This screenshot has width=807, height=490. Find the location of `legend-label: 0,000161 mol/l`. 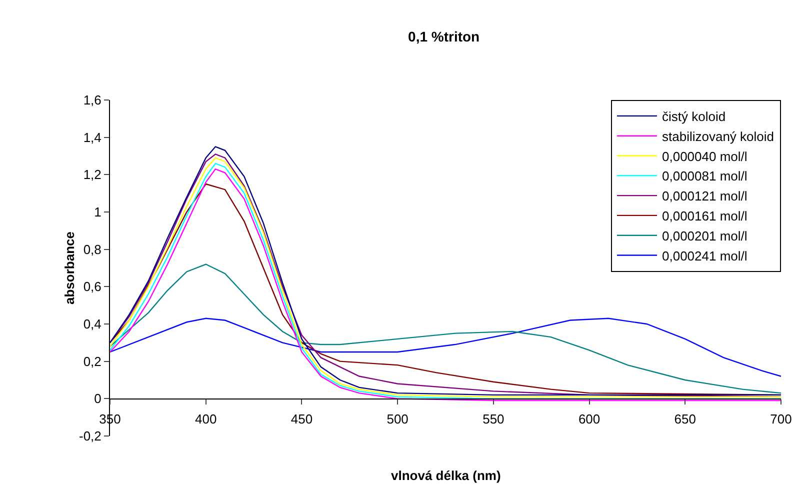

legend-label: 0,000161 mol/l is located at coordinates (705, 216).